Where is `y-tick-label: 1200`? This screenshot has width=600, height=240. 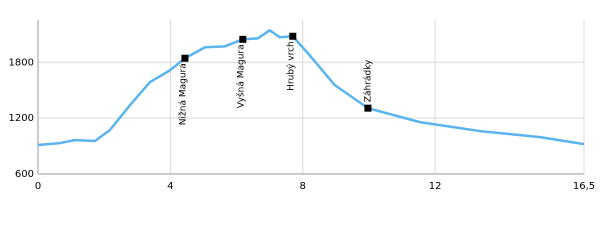
y-tick-label: 1200 is located at coordinates (21, 118).